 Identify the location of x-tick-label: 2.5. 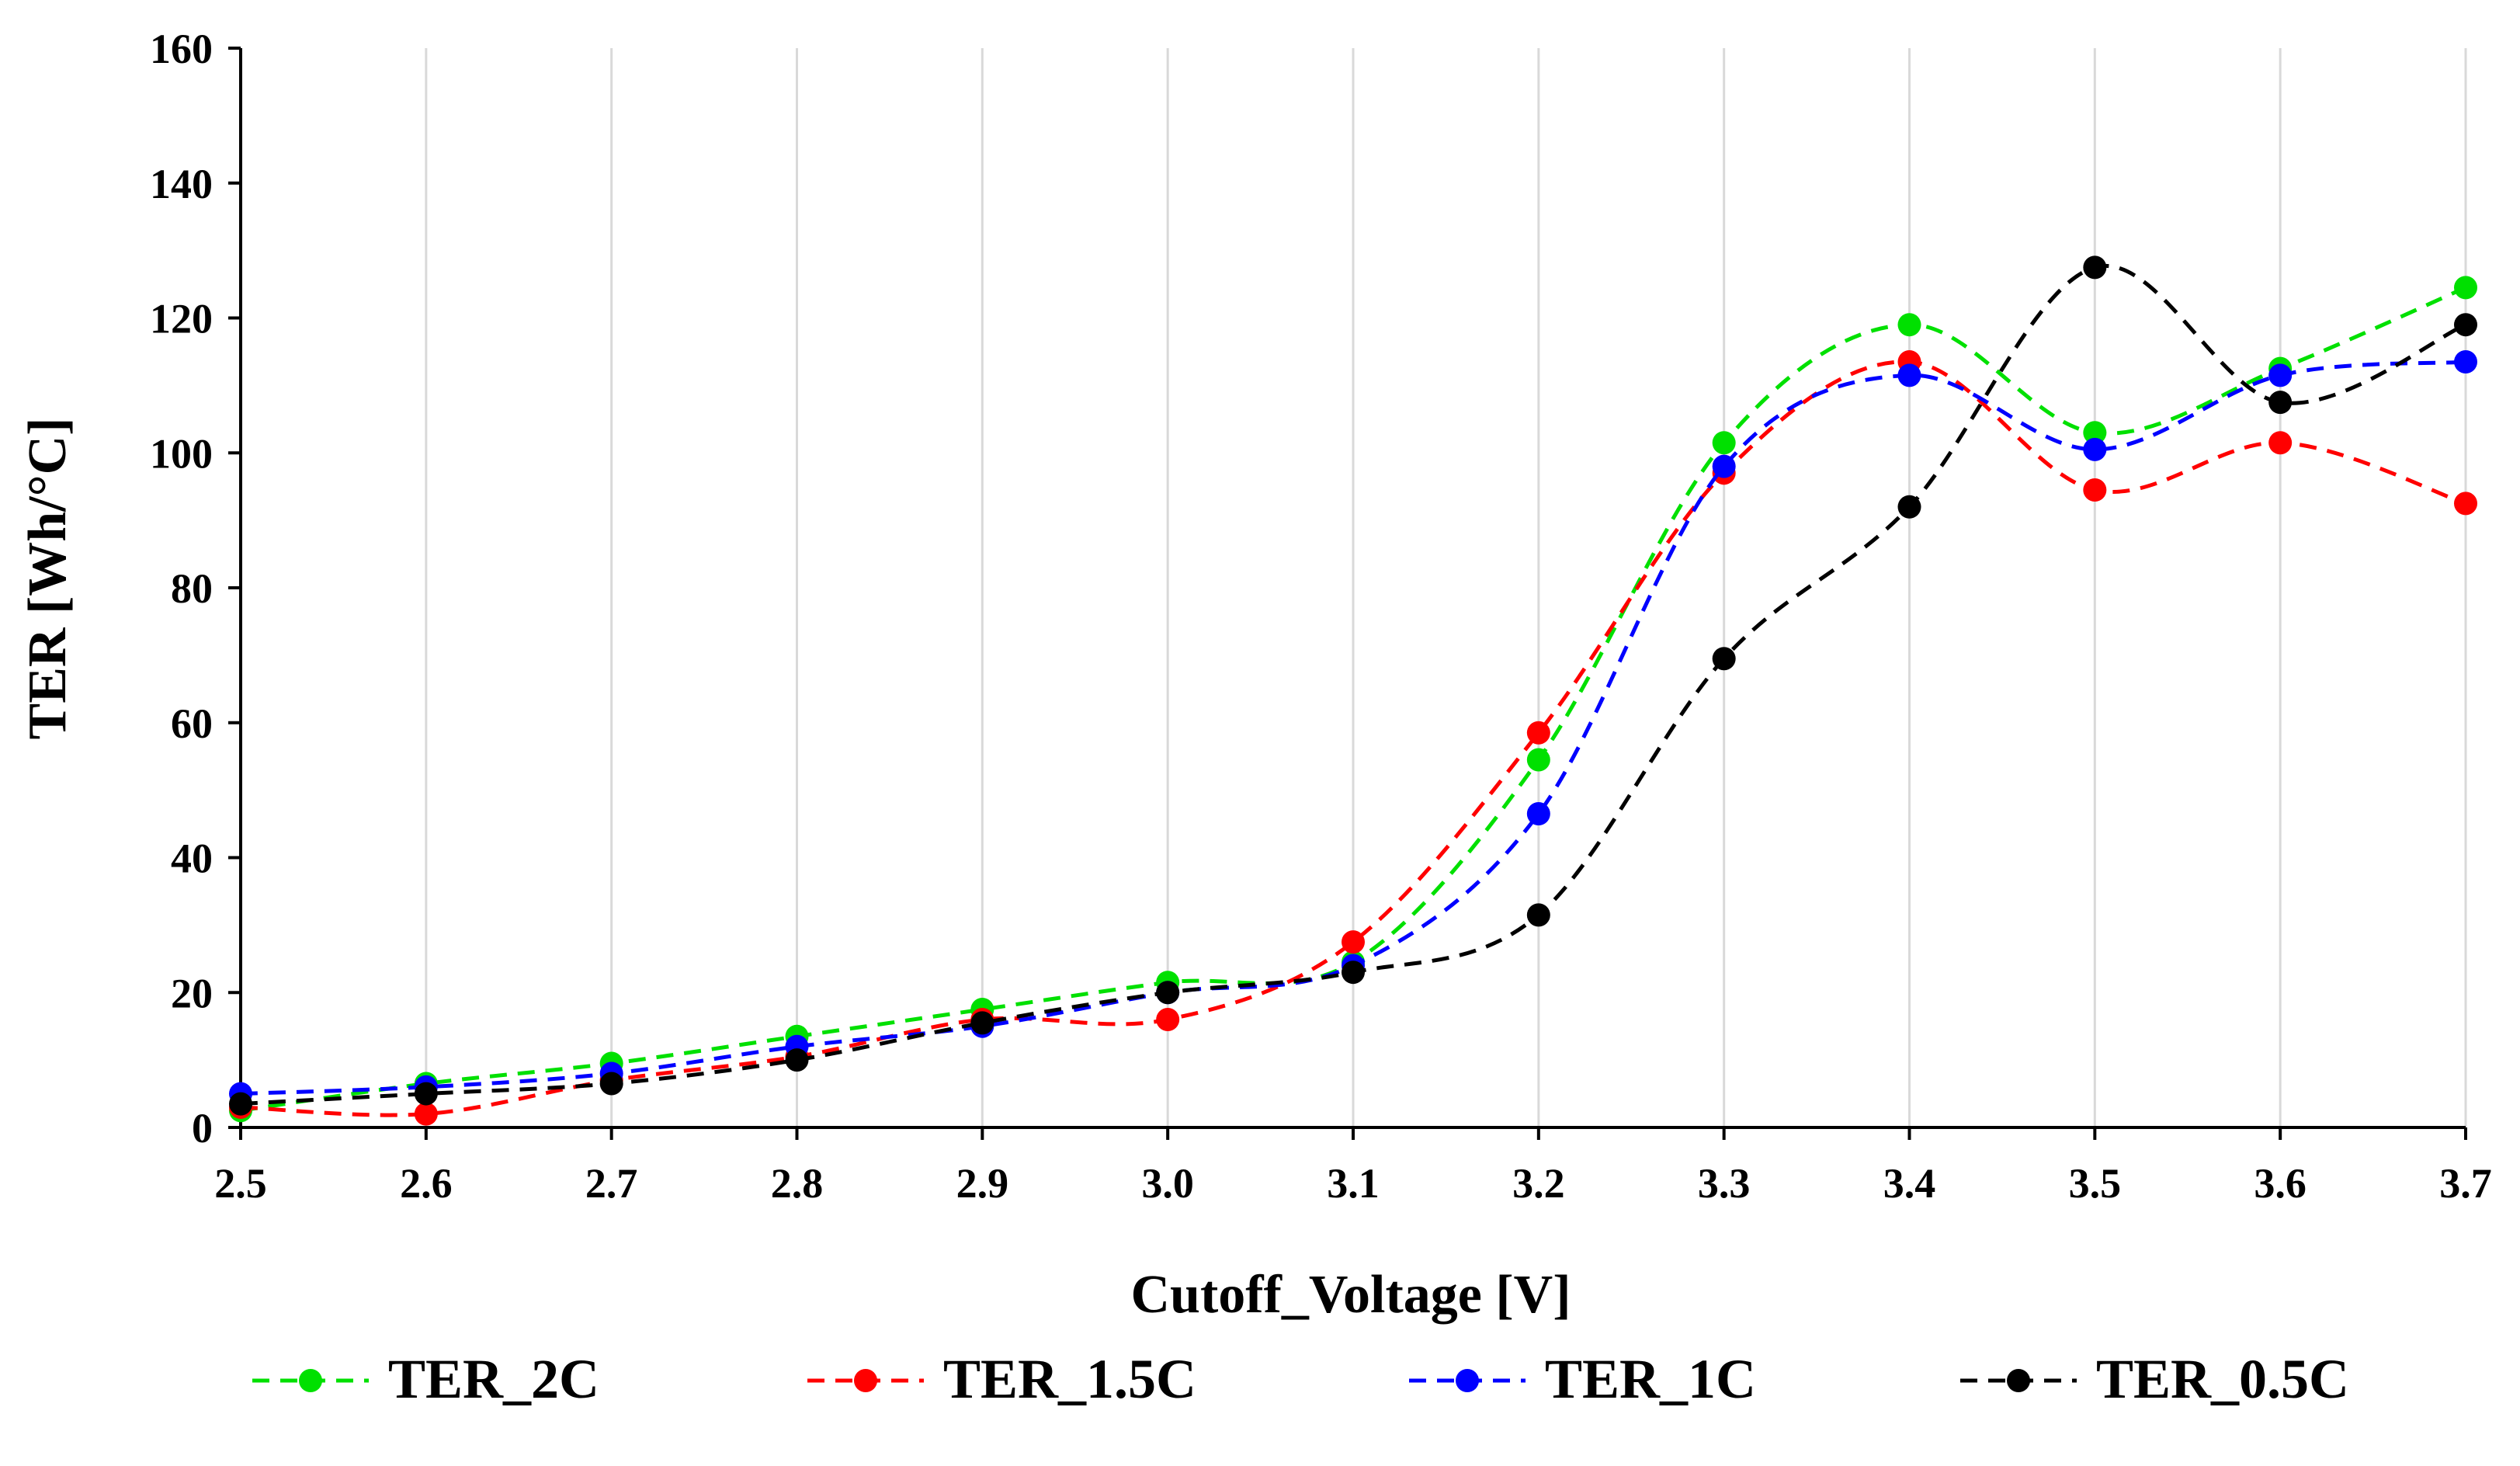
(240, 1183).